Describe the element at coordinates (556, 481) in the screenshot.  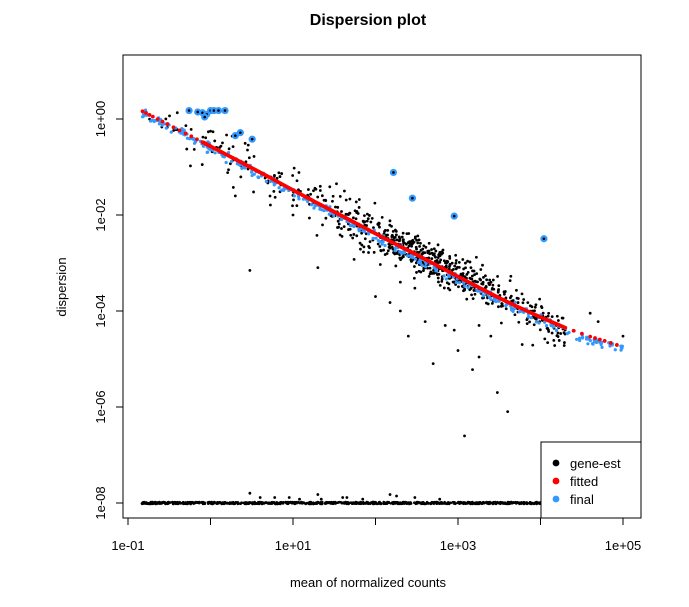
I see `legend-swatch-fitted` at that location.